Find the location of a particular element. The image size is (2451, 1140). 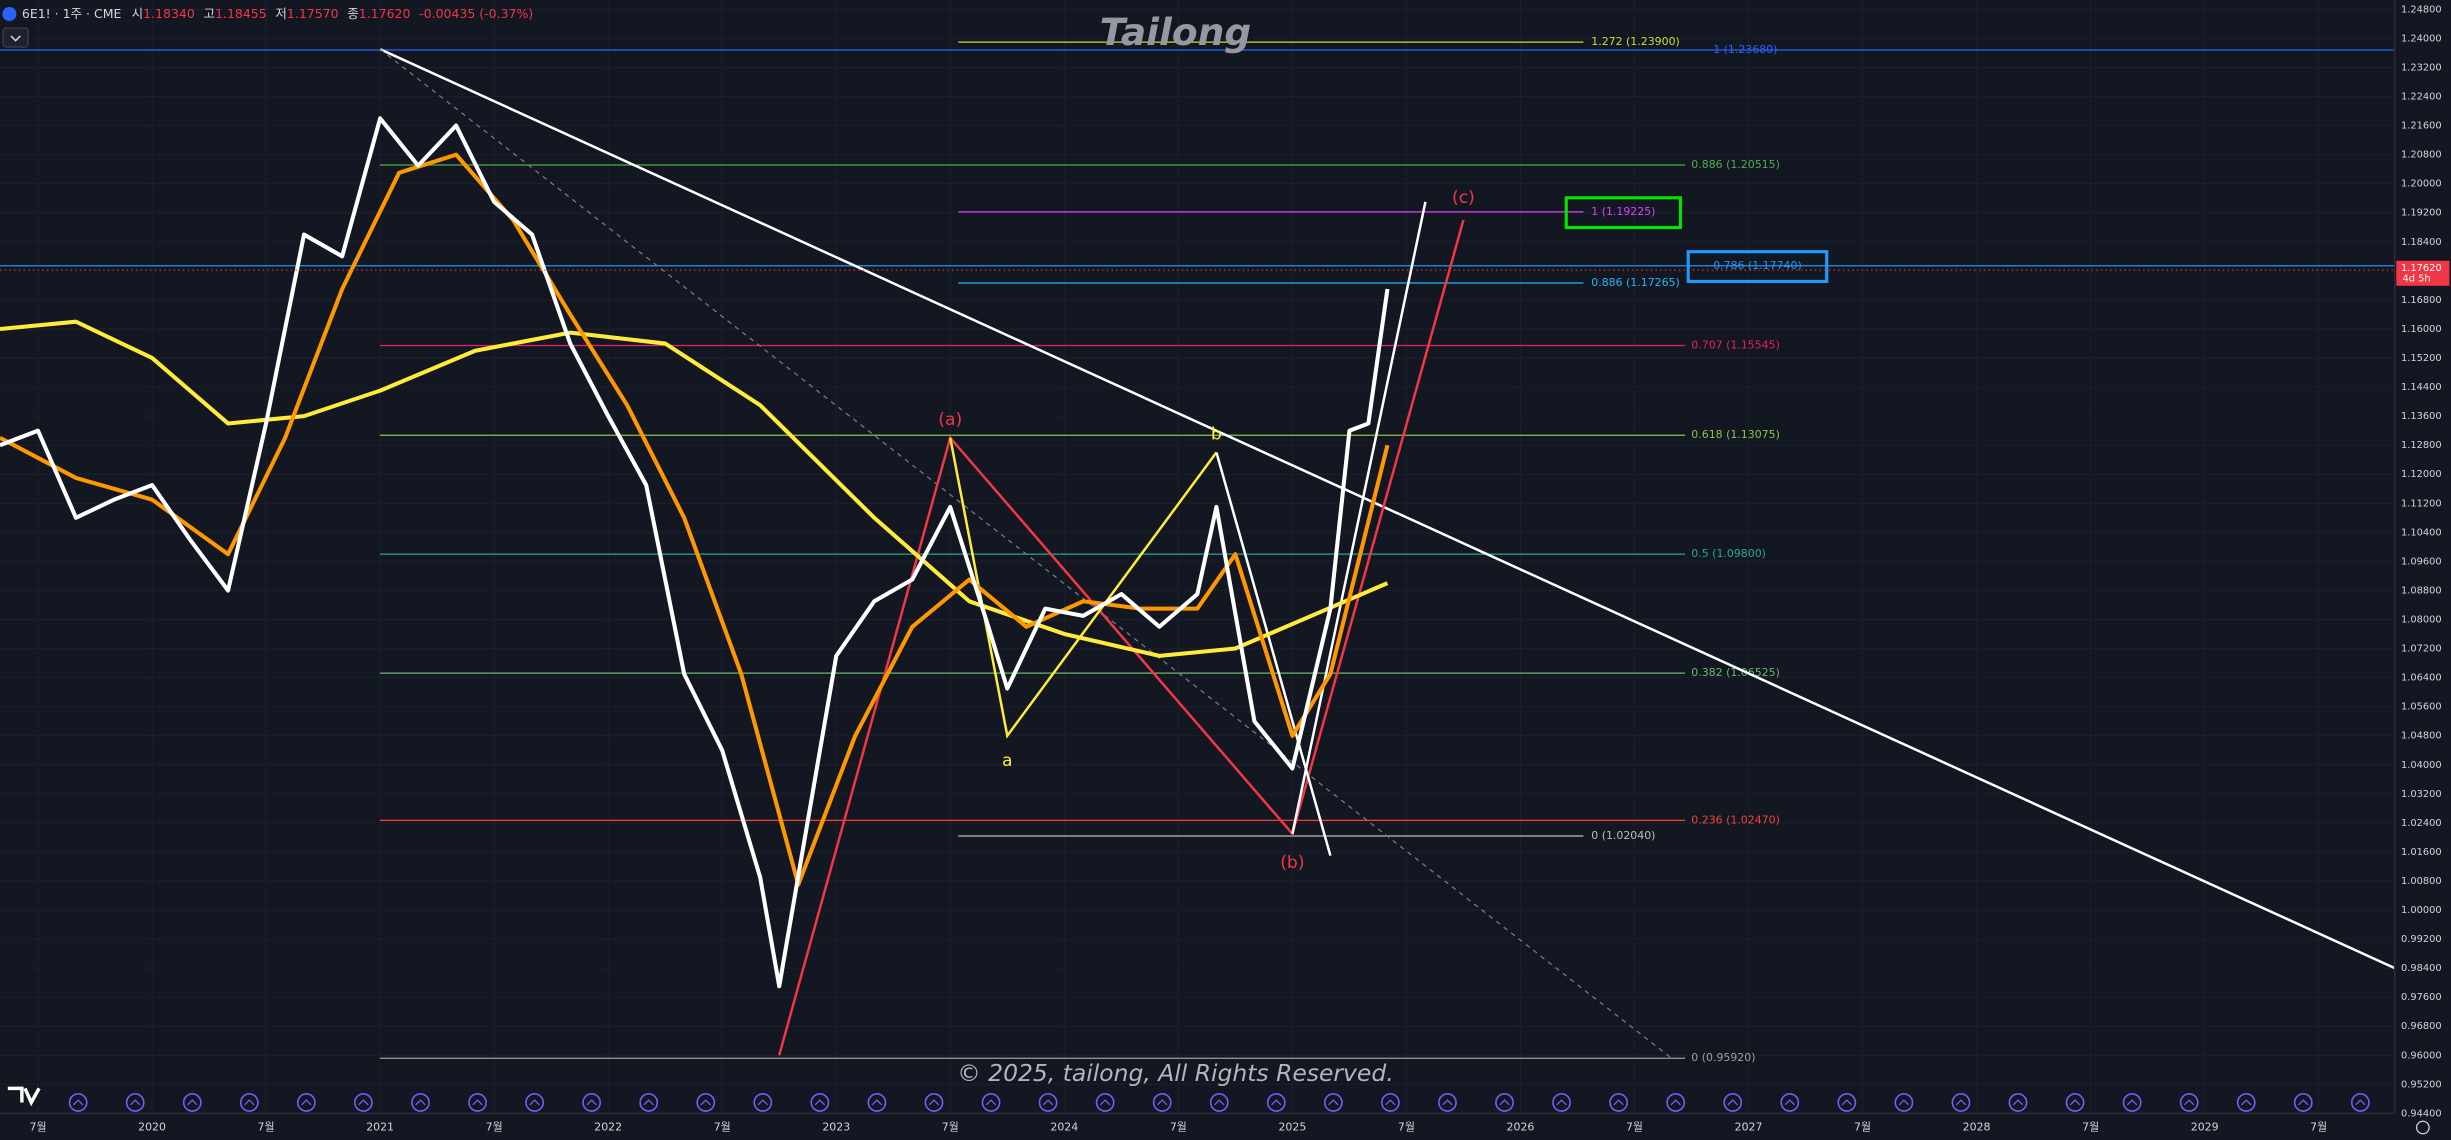

collapse-button is located at coordinates (15, 37).